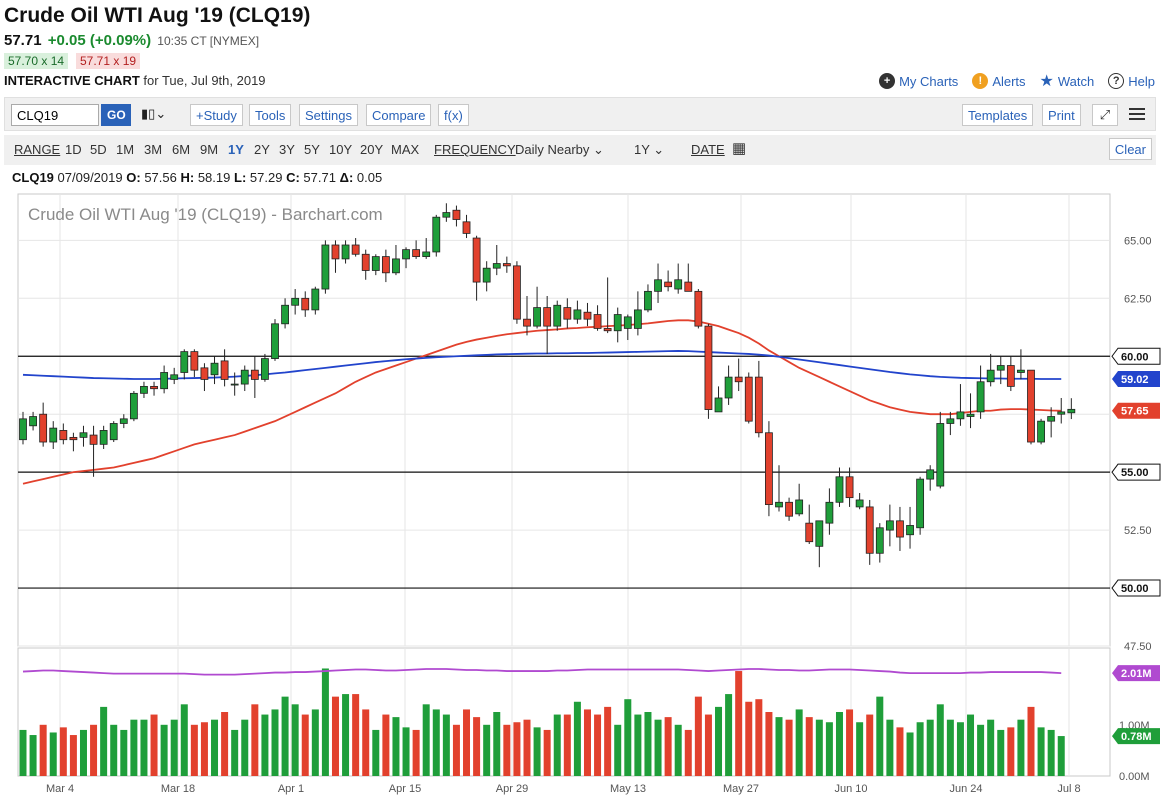  What do you see at coordinates (1136, 410) in the screenshot?
I see `moving-average-red-tag-shape` at bounding box center [1136, 410].